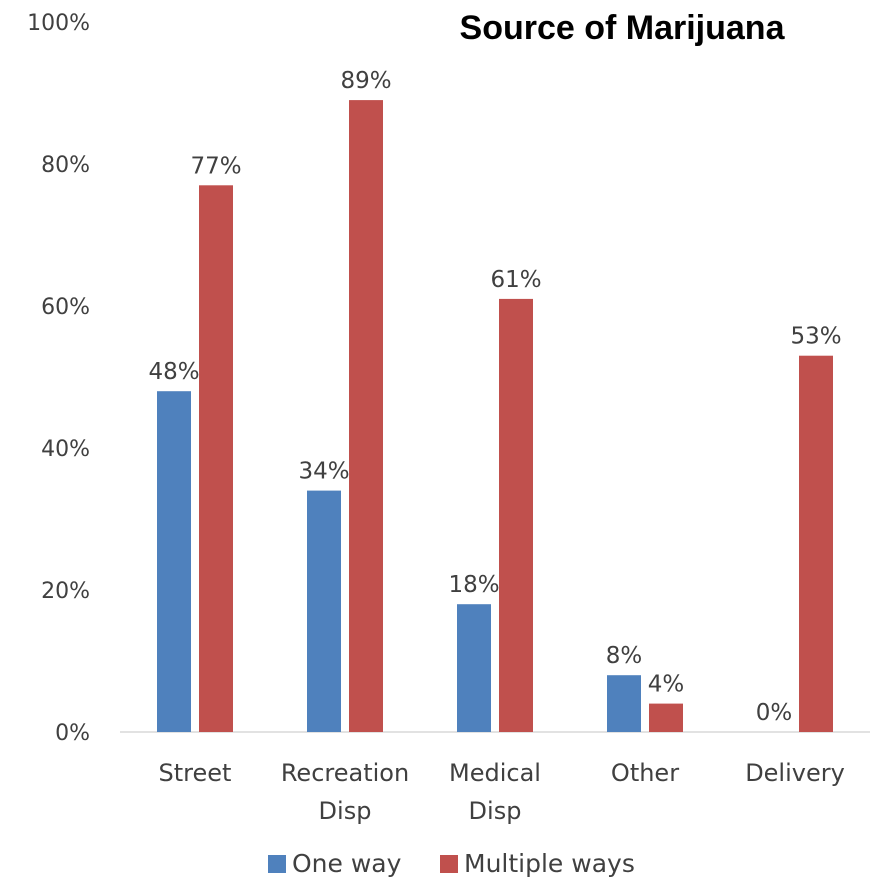  What do you see at coordinates (795, 773) in the screenshot?
I see `category-label: Delivery` at bounding box center [795, 773].